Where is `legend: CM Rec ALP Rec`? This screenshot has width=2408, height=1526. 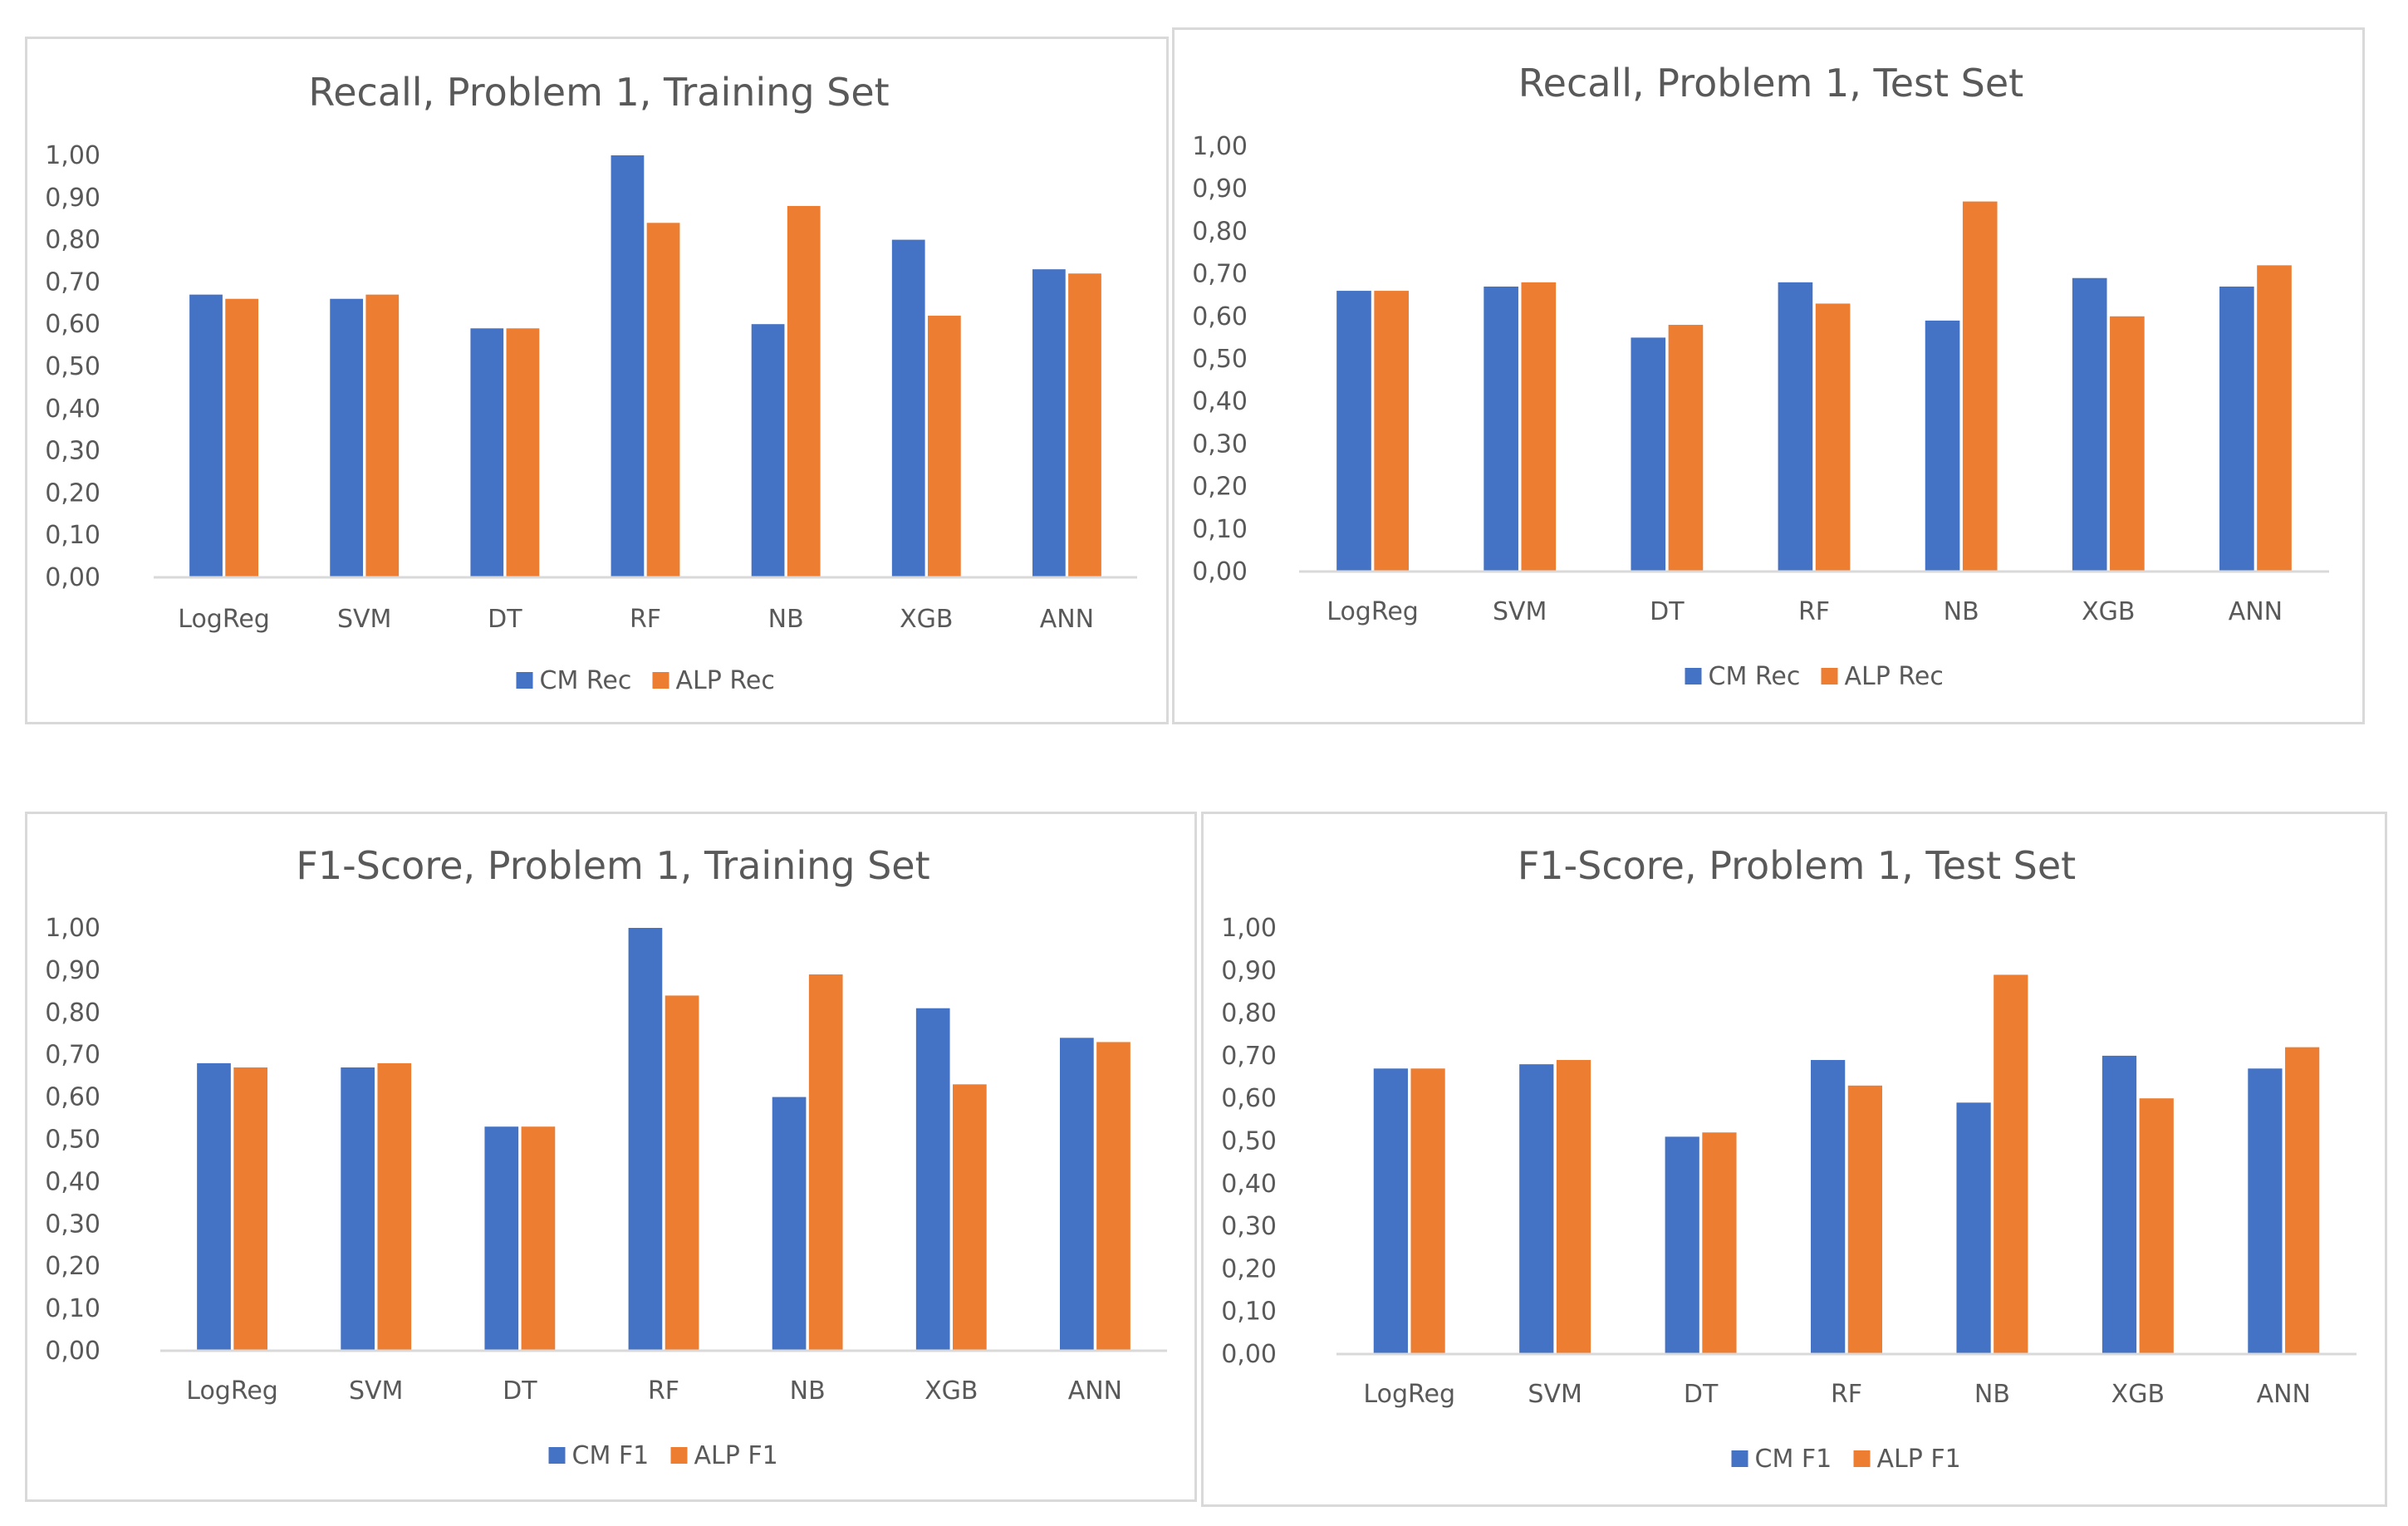 legend: CM Rec ALP Rec is located at coordinates (1814, 676).